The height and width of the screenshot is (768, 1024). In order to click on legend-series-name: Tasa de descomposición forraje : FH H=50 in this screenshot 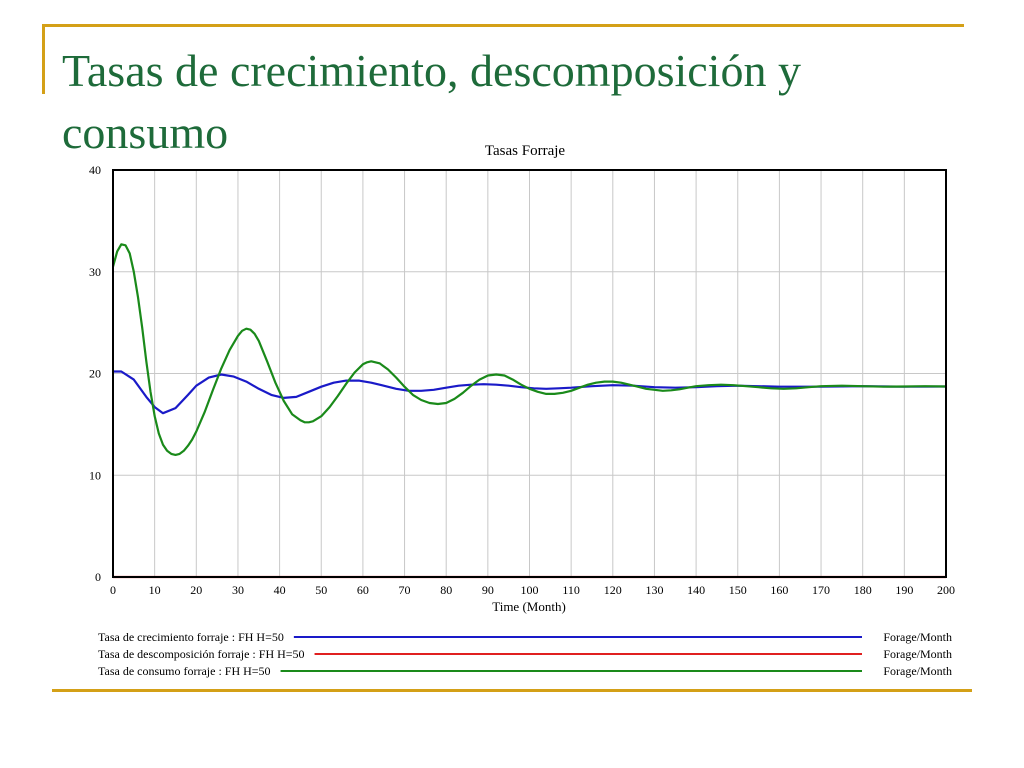, I will do `click(201, 654)`.